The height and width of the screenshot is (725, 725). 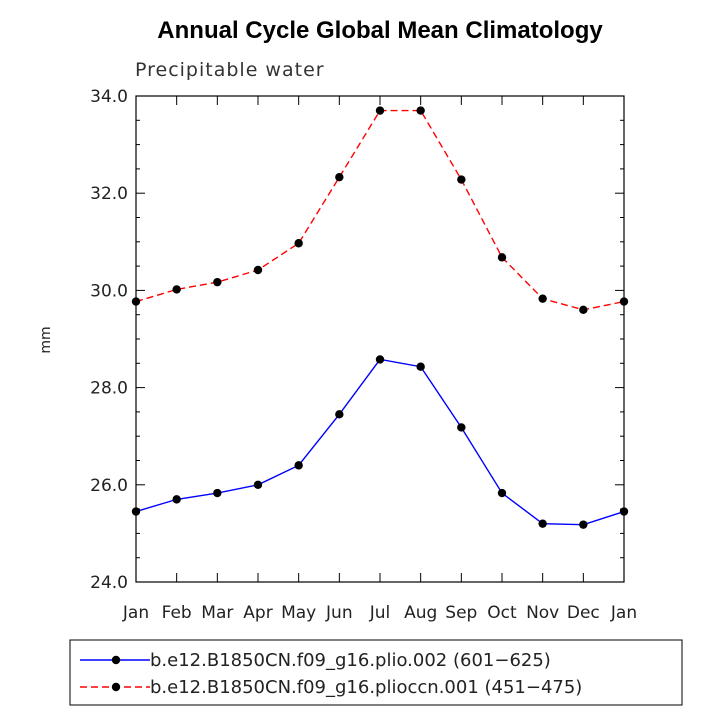 What do you see at coordinates (257, 613) in the screenshot?
I see `x-tick-label: Apr` at bounding box center [257, 613].